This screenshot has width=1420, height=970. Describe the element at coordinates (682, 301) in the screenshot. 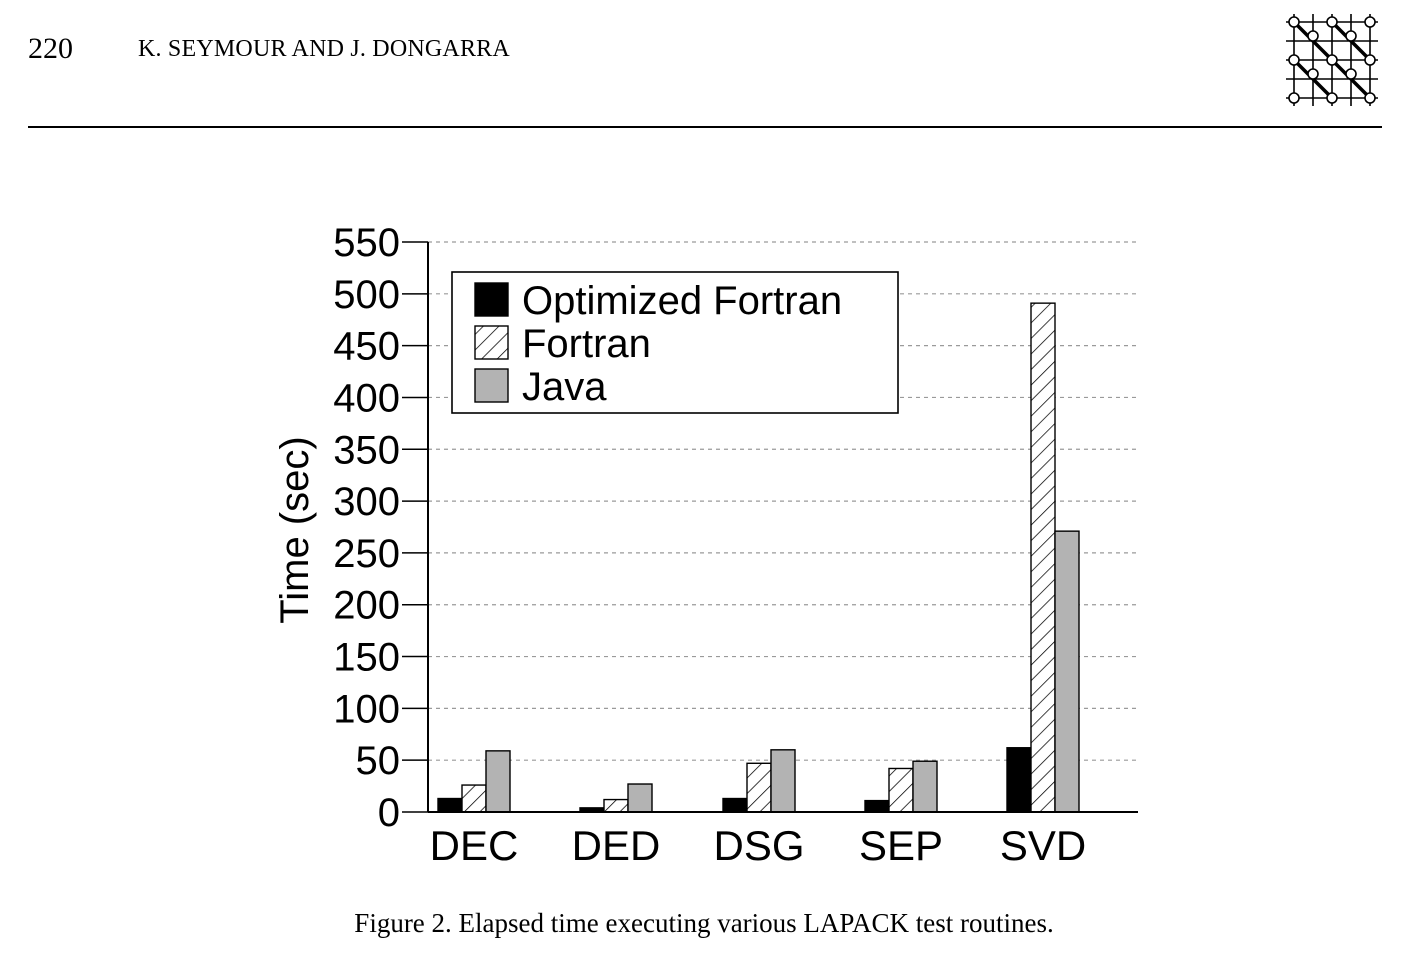

I see `legend-label: Optimized Fortran` at that location.